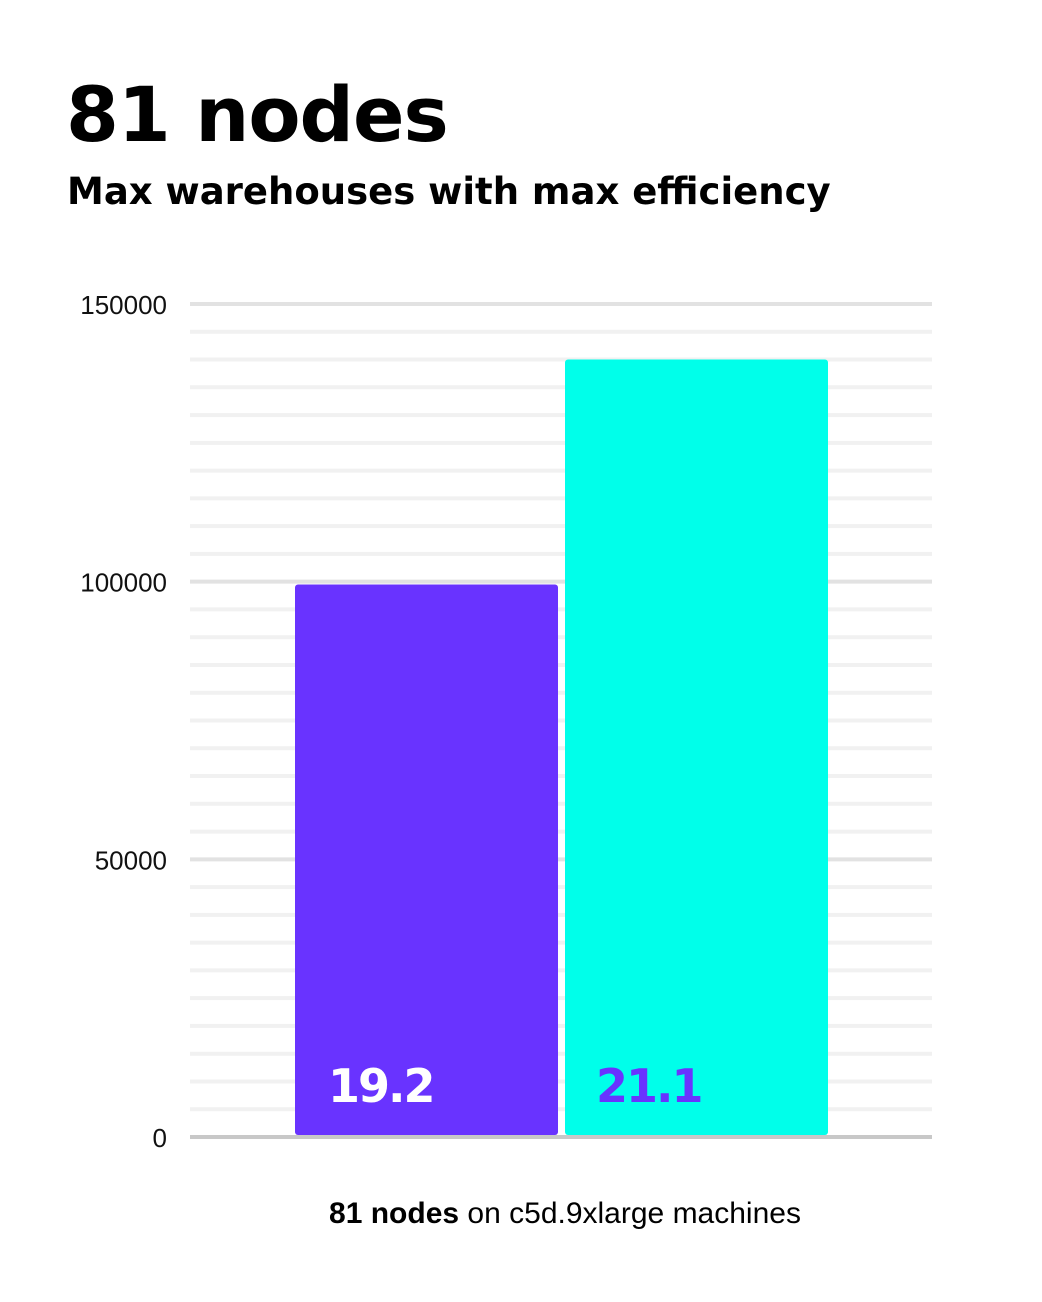 The width and height of the screenshot is (1042, 1302). I want to click on bar-data-label: 19.2, so click(381, 1086).